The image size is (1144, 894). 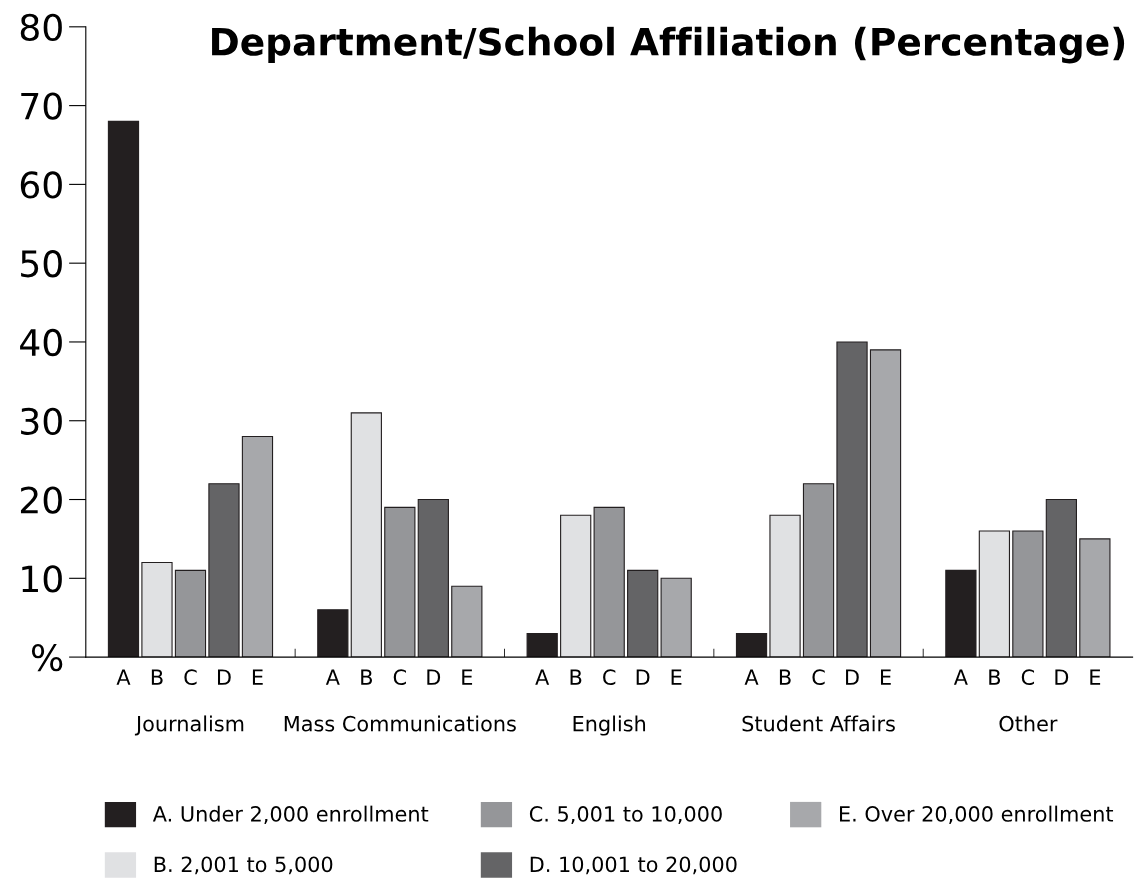 I want to click on legend-label: C. 5,001 to 10,000, so click(x=625, y=815).